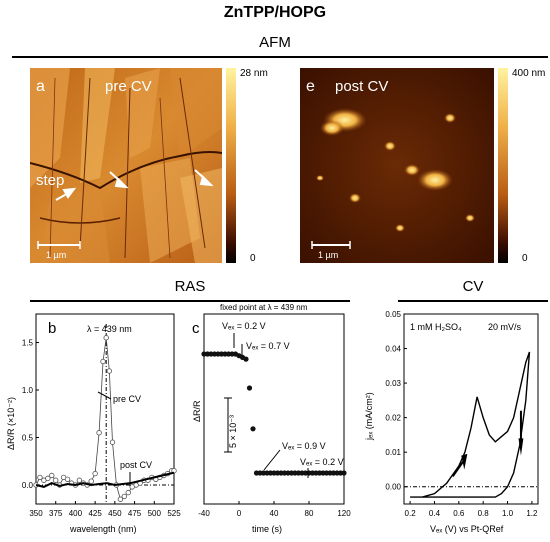  What do you see at coordinates (231, 165) in the screenshot?
I see `colorbar-a` at bounding box center [231, 165].